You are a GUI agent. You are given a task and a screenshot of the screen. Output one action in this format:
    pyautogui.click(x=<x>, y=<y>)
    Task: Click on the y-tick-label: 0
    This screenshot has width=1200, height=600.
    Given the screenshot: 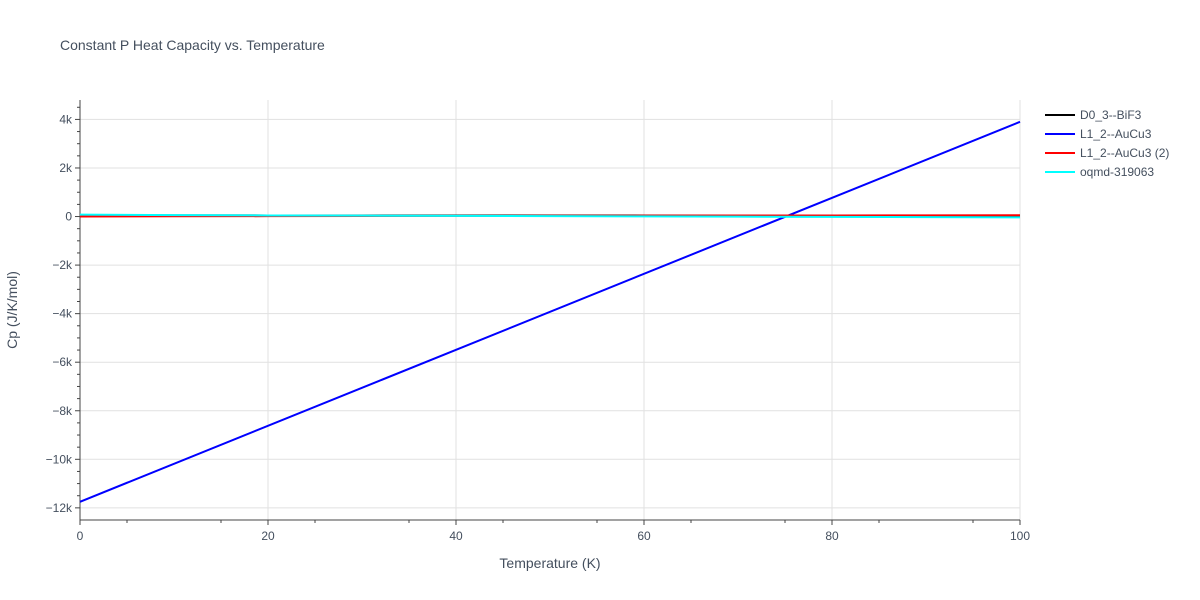 What is the action you would take?
    pyautogui.click(x=68, y=217)
    